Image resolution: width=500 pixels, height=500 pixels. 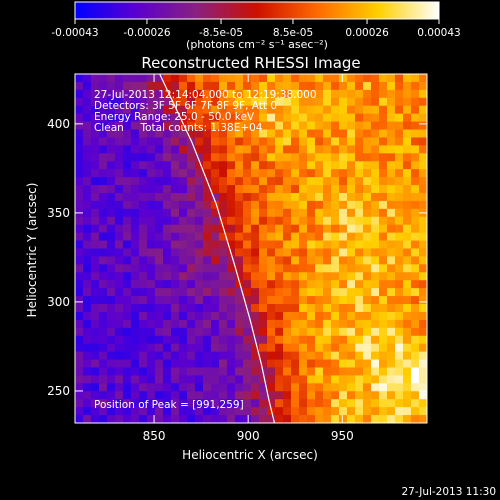 I want to click on x-tick-label: 900, so click(x=248, y=436).